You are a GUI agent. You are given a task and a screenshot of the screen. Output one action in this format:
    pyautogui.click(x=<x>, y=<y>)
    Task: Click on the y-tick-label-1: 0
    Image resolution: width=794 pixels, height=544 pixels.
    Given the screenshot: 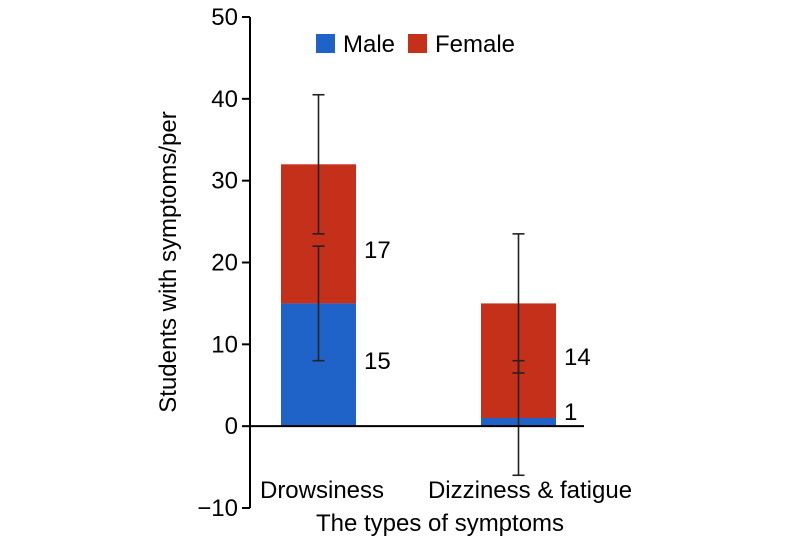 What is the action you would take?
    pyautogui.click(x=231, y=426)
    